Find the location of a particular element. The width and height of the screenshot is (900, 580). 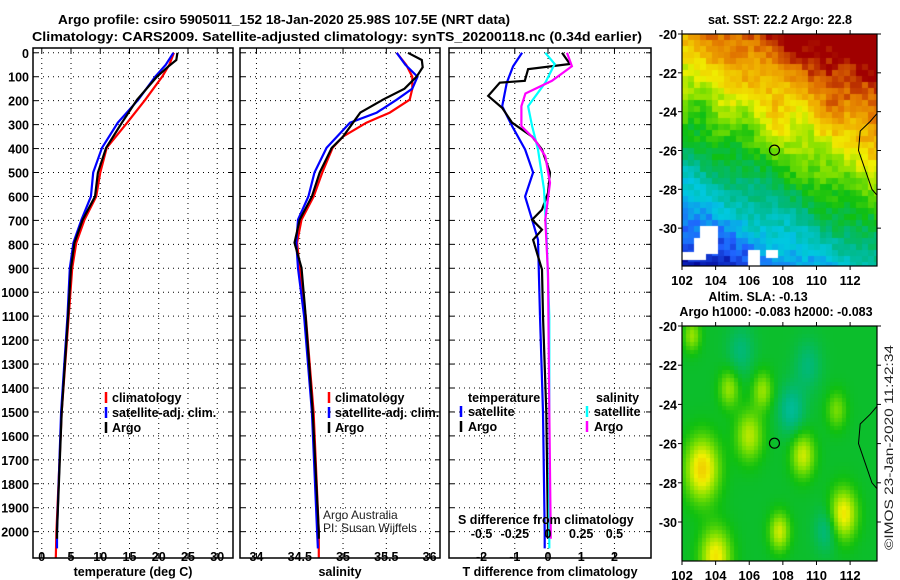

x-tick-label: 20 is located at coordinates (159, 557).